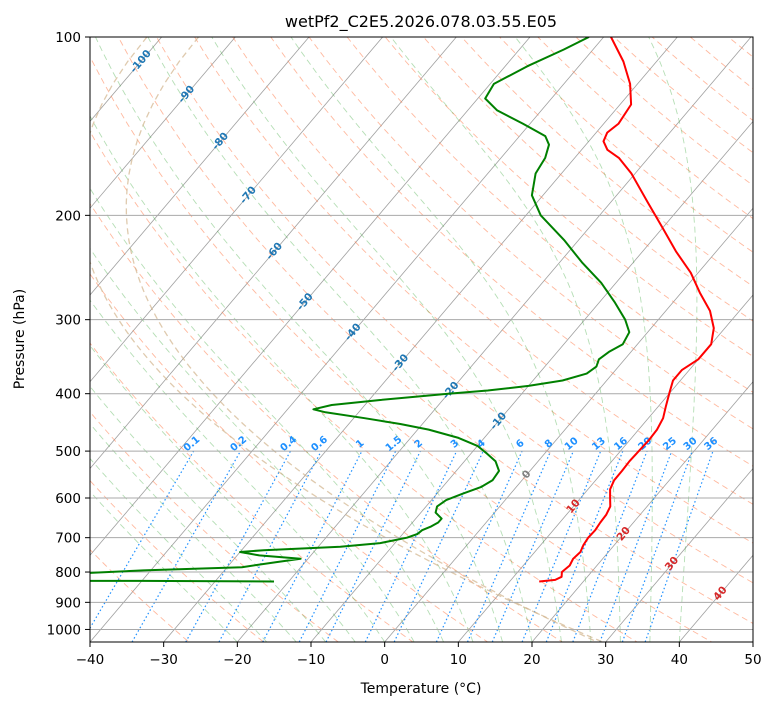  What do you see at coordinates (68, 452) in the screenshot?
I see `y-tick-label: 500` at bounding box center [68, 452].